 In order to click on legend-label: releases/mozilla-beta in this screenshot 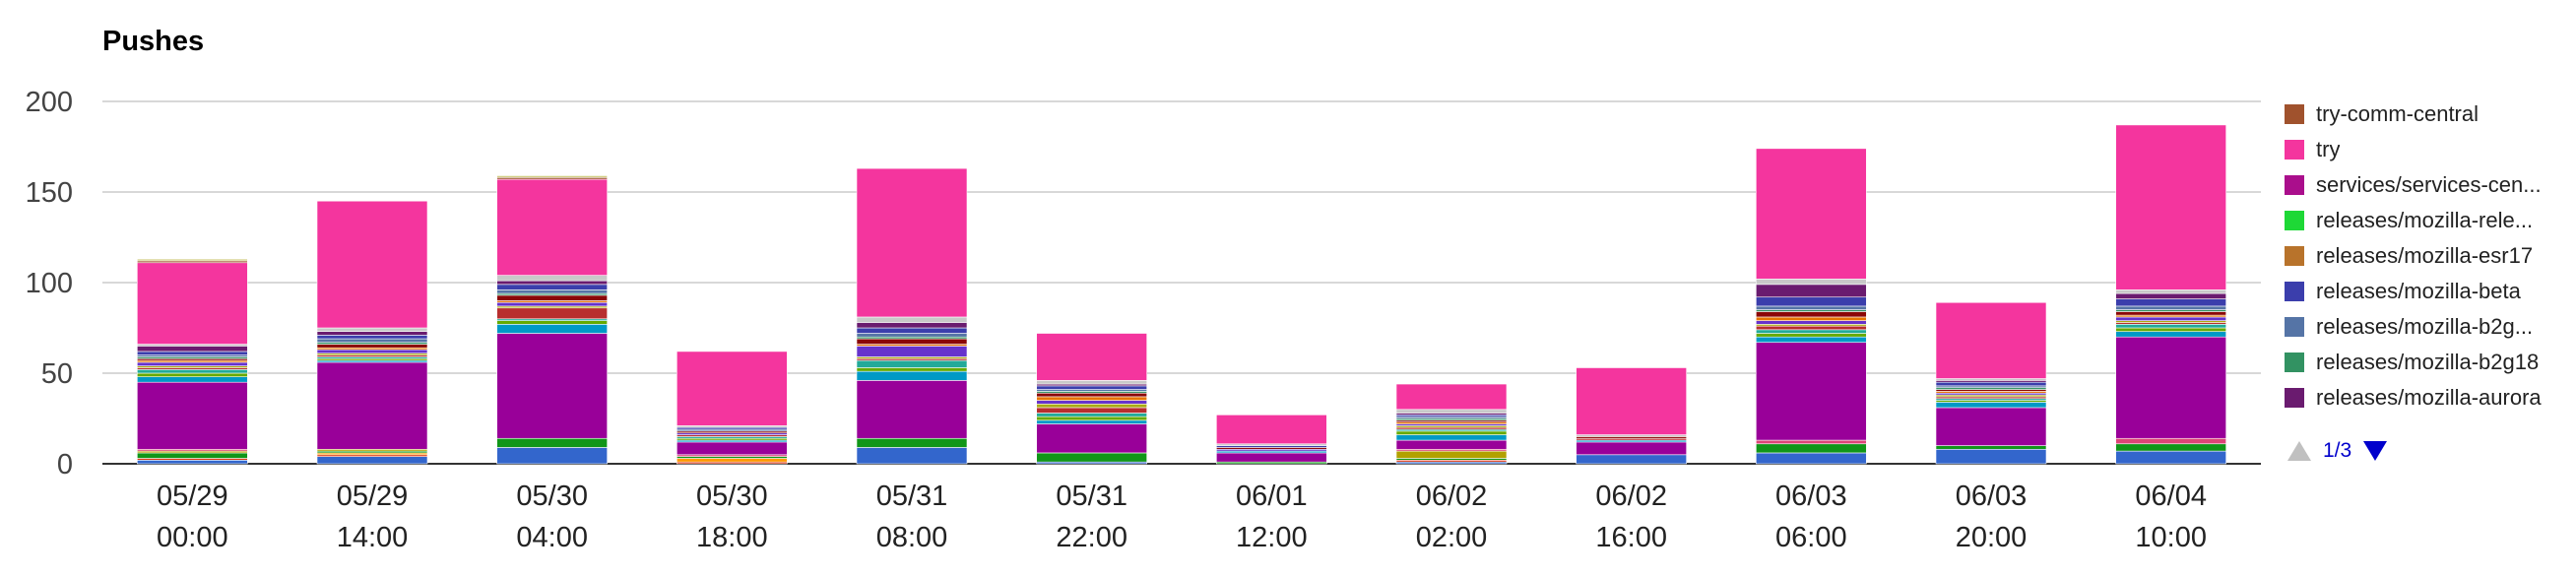, I will do `click(2418, 291)`.